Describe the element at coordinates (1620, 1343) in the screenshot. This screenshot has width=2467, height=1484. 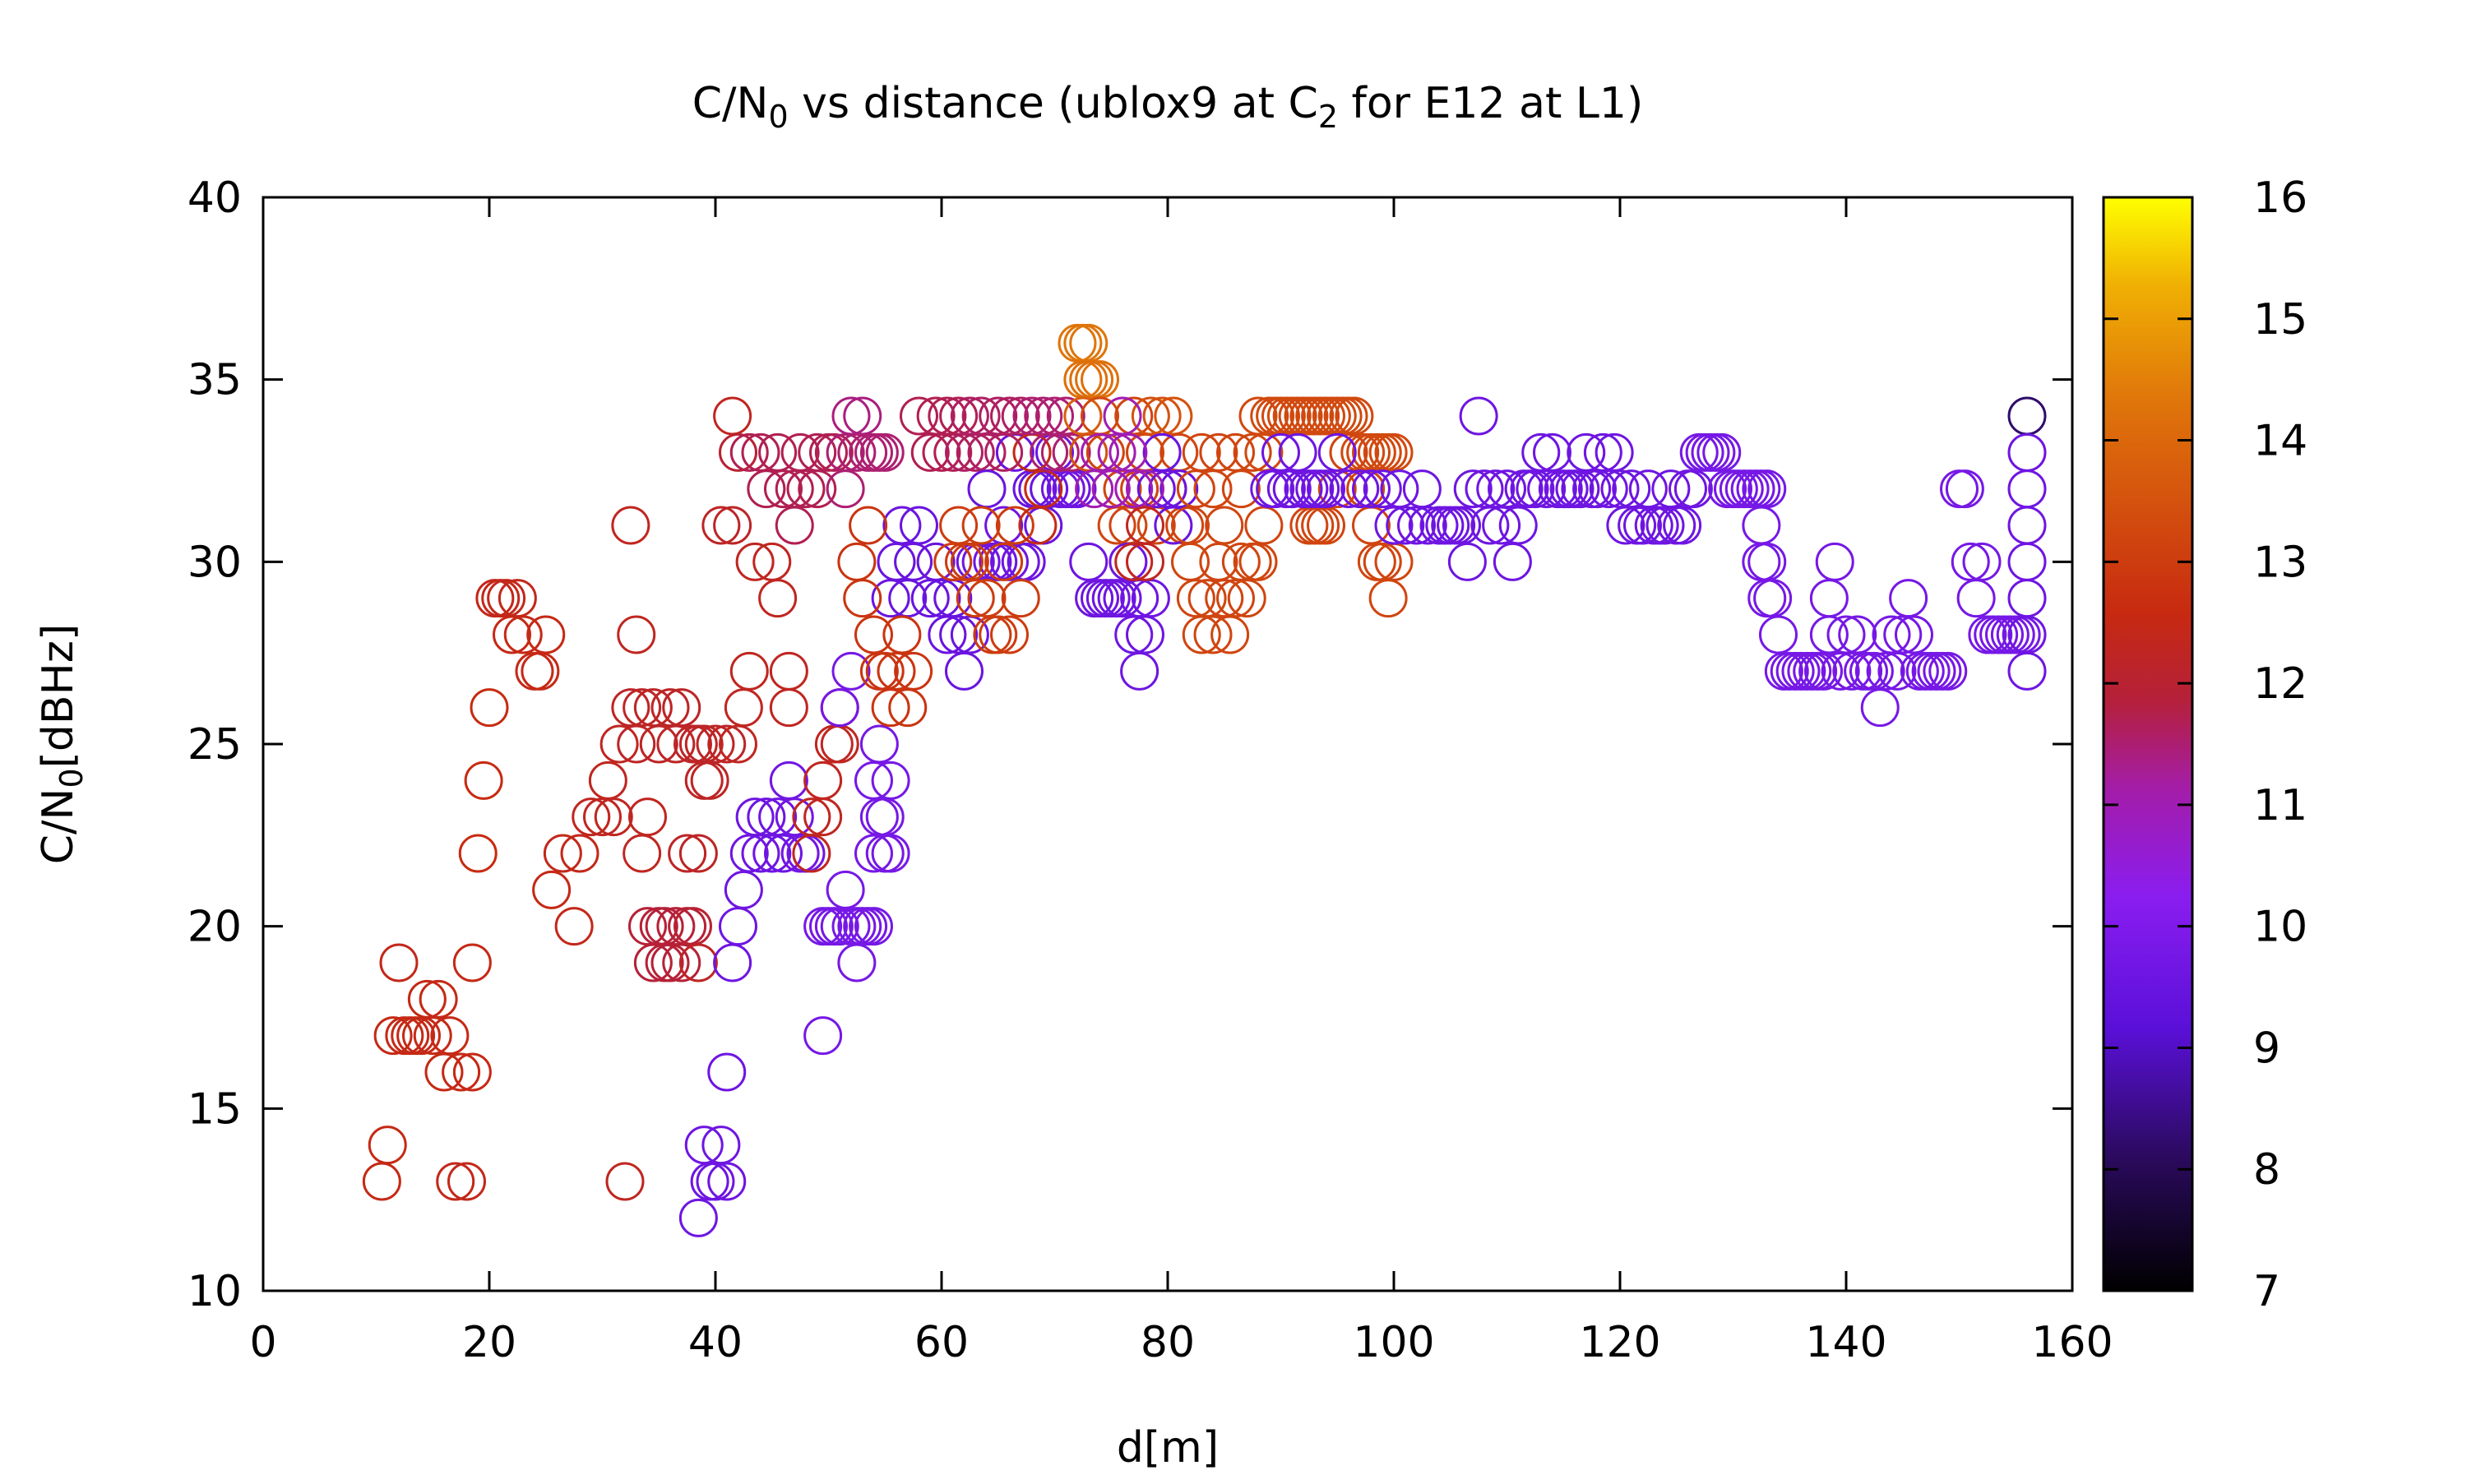
I see `x-tick-label: 120` at that location.